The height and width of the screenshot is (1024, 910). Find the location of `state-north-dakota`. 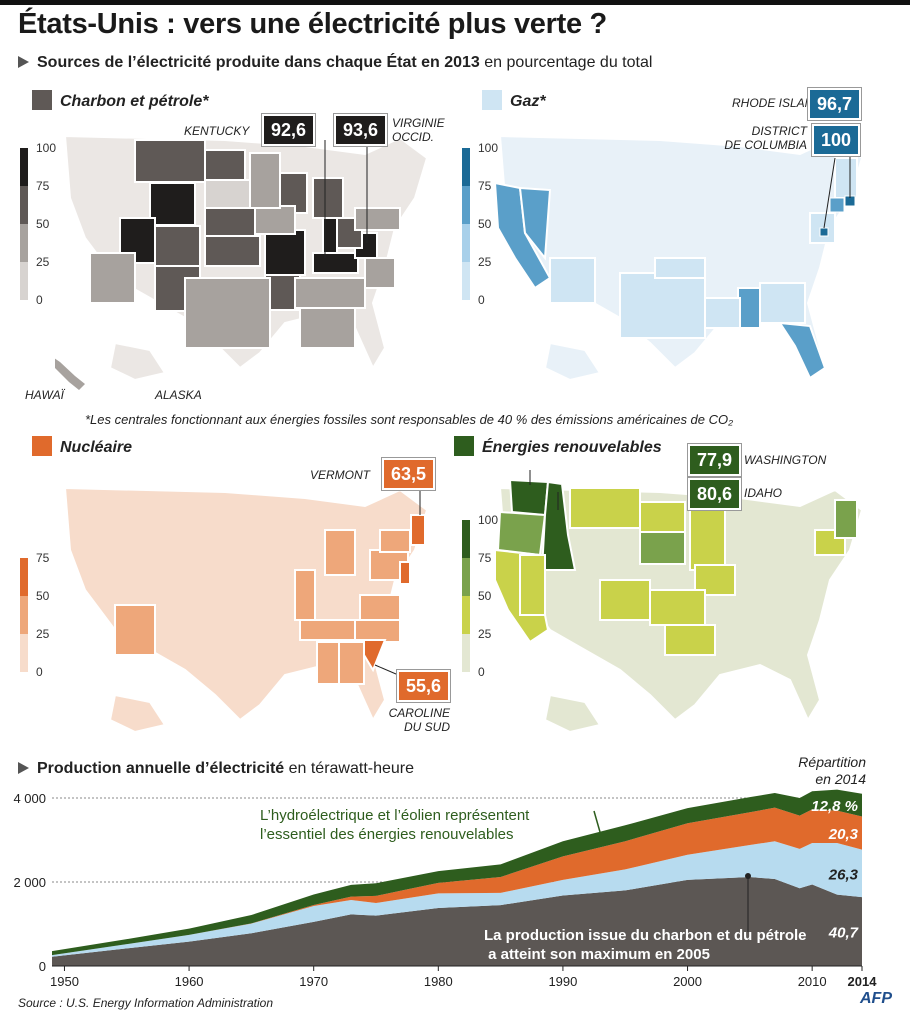

state-north-dakota is located at coordinates (662, 517).